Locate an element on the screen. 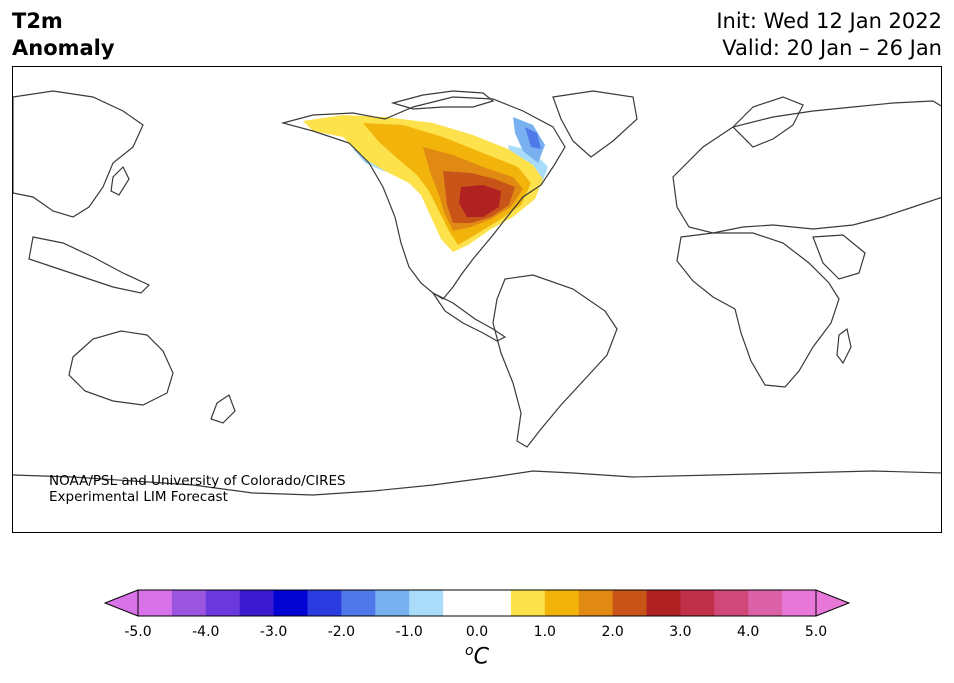 Image resolution: width=954 pixels, height=683 pixels. japan-outline is located at coordinates (120, 180).